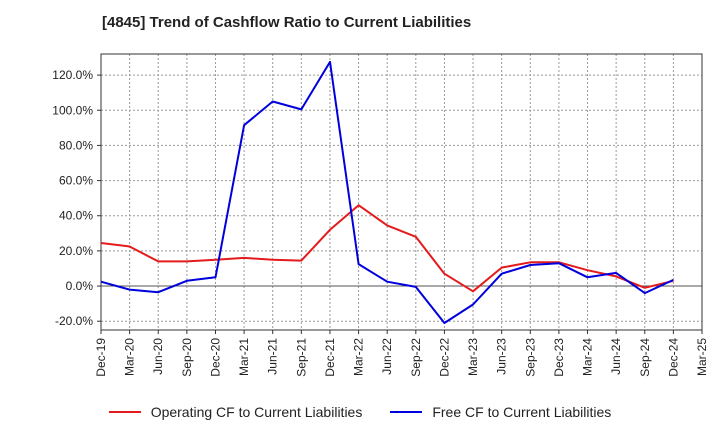 Image resolution: width=720 pixels, height=440 pixels. What do you see at coordinates (187, 357) in the screenshot?
I see `x-tick-label: Sep-20` at bounding box center [187, 357].